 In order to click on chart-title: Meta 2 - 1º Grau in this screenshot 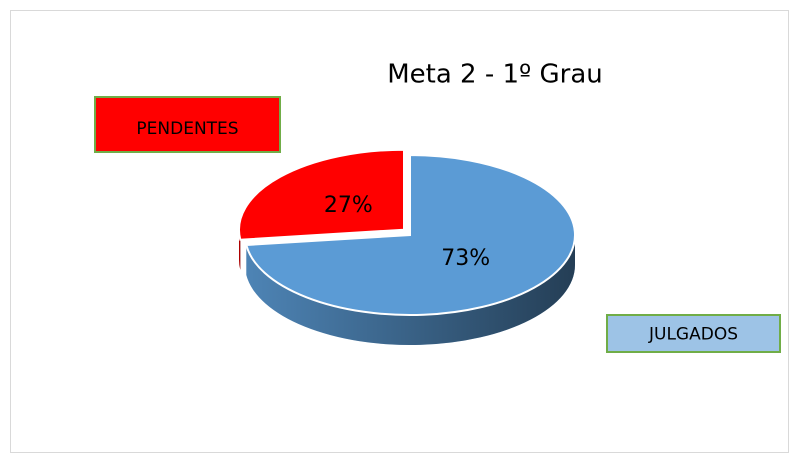, I will do `click(495, 75)`.